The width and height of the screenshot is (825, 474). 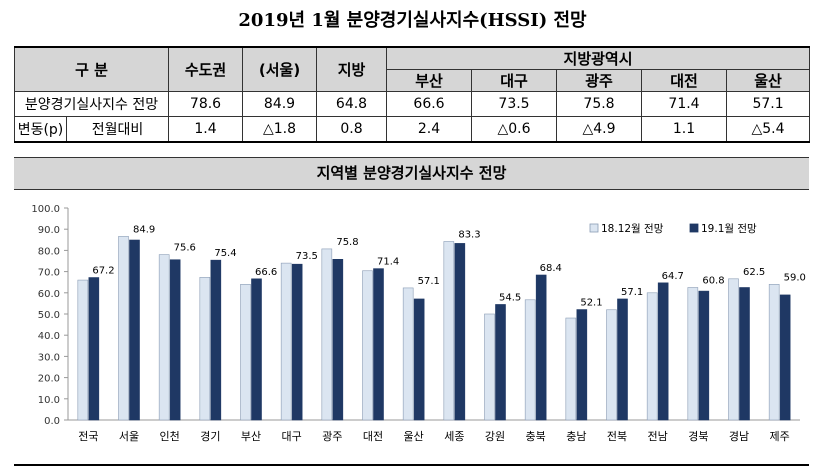 What do you see at coordinates (225, 253) in the screenshot?
I see `data-label: 75.4` at bounding box center [225, 253].